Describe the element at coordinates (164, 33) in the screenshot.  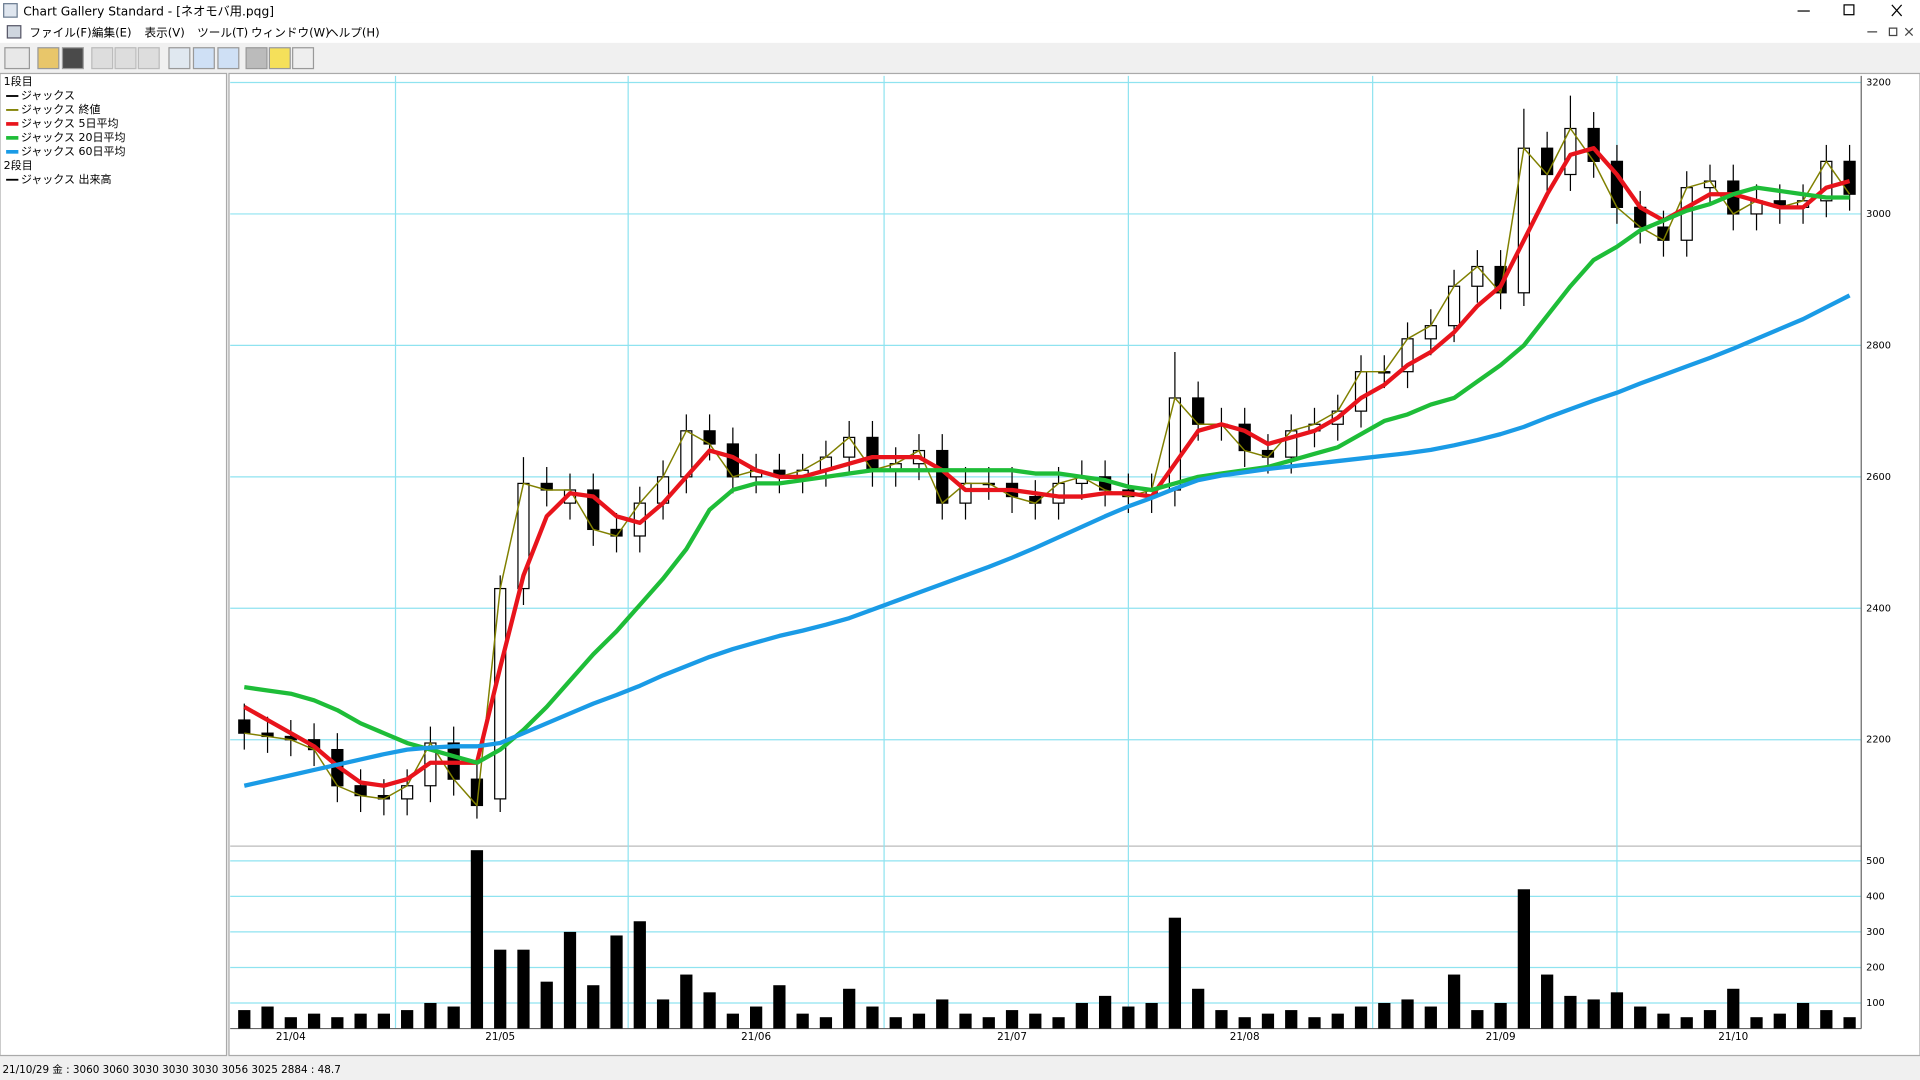
I see `menu-item: 表示(V)` at that location.